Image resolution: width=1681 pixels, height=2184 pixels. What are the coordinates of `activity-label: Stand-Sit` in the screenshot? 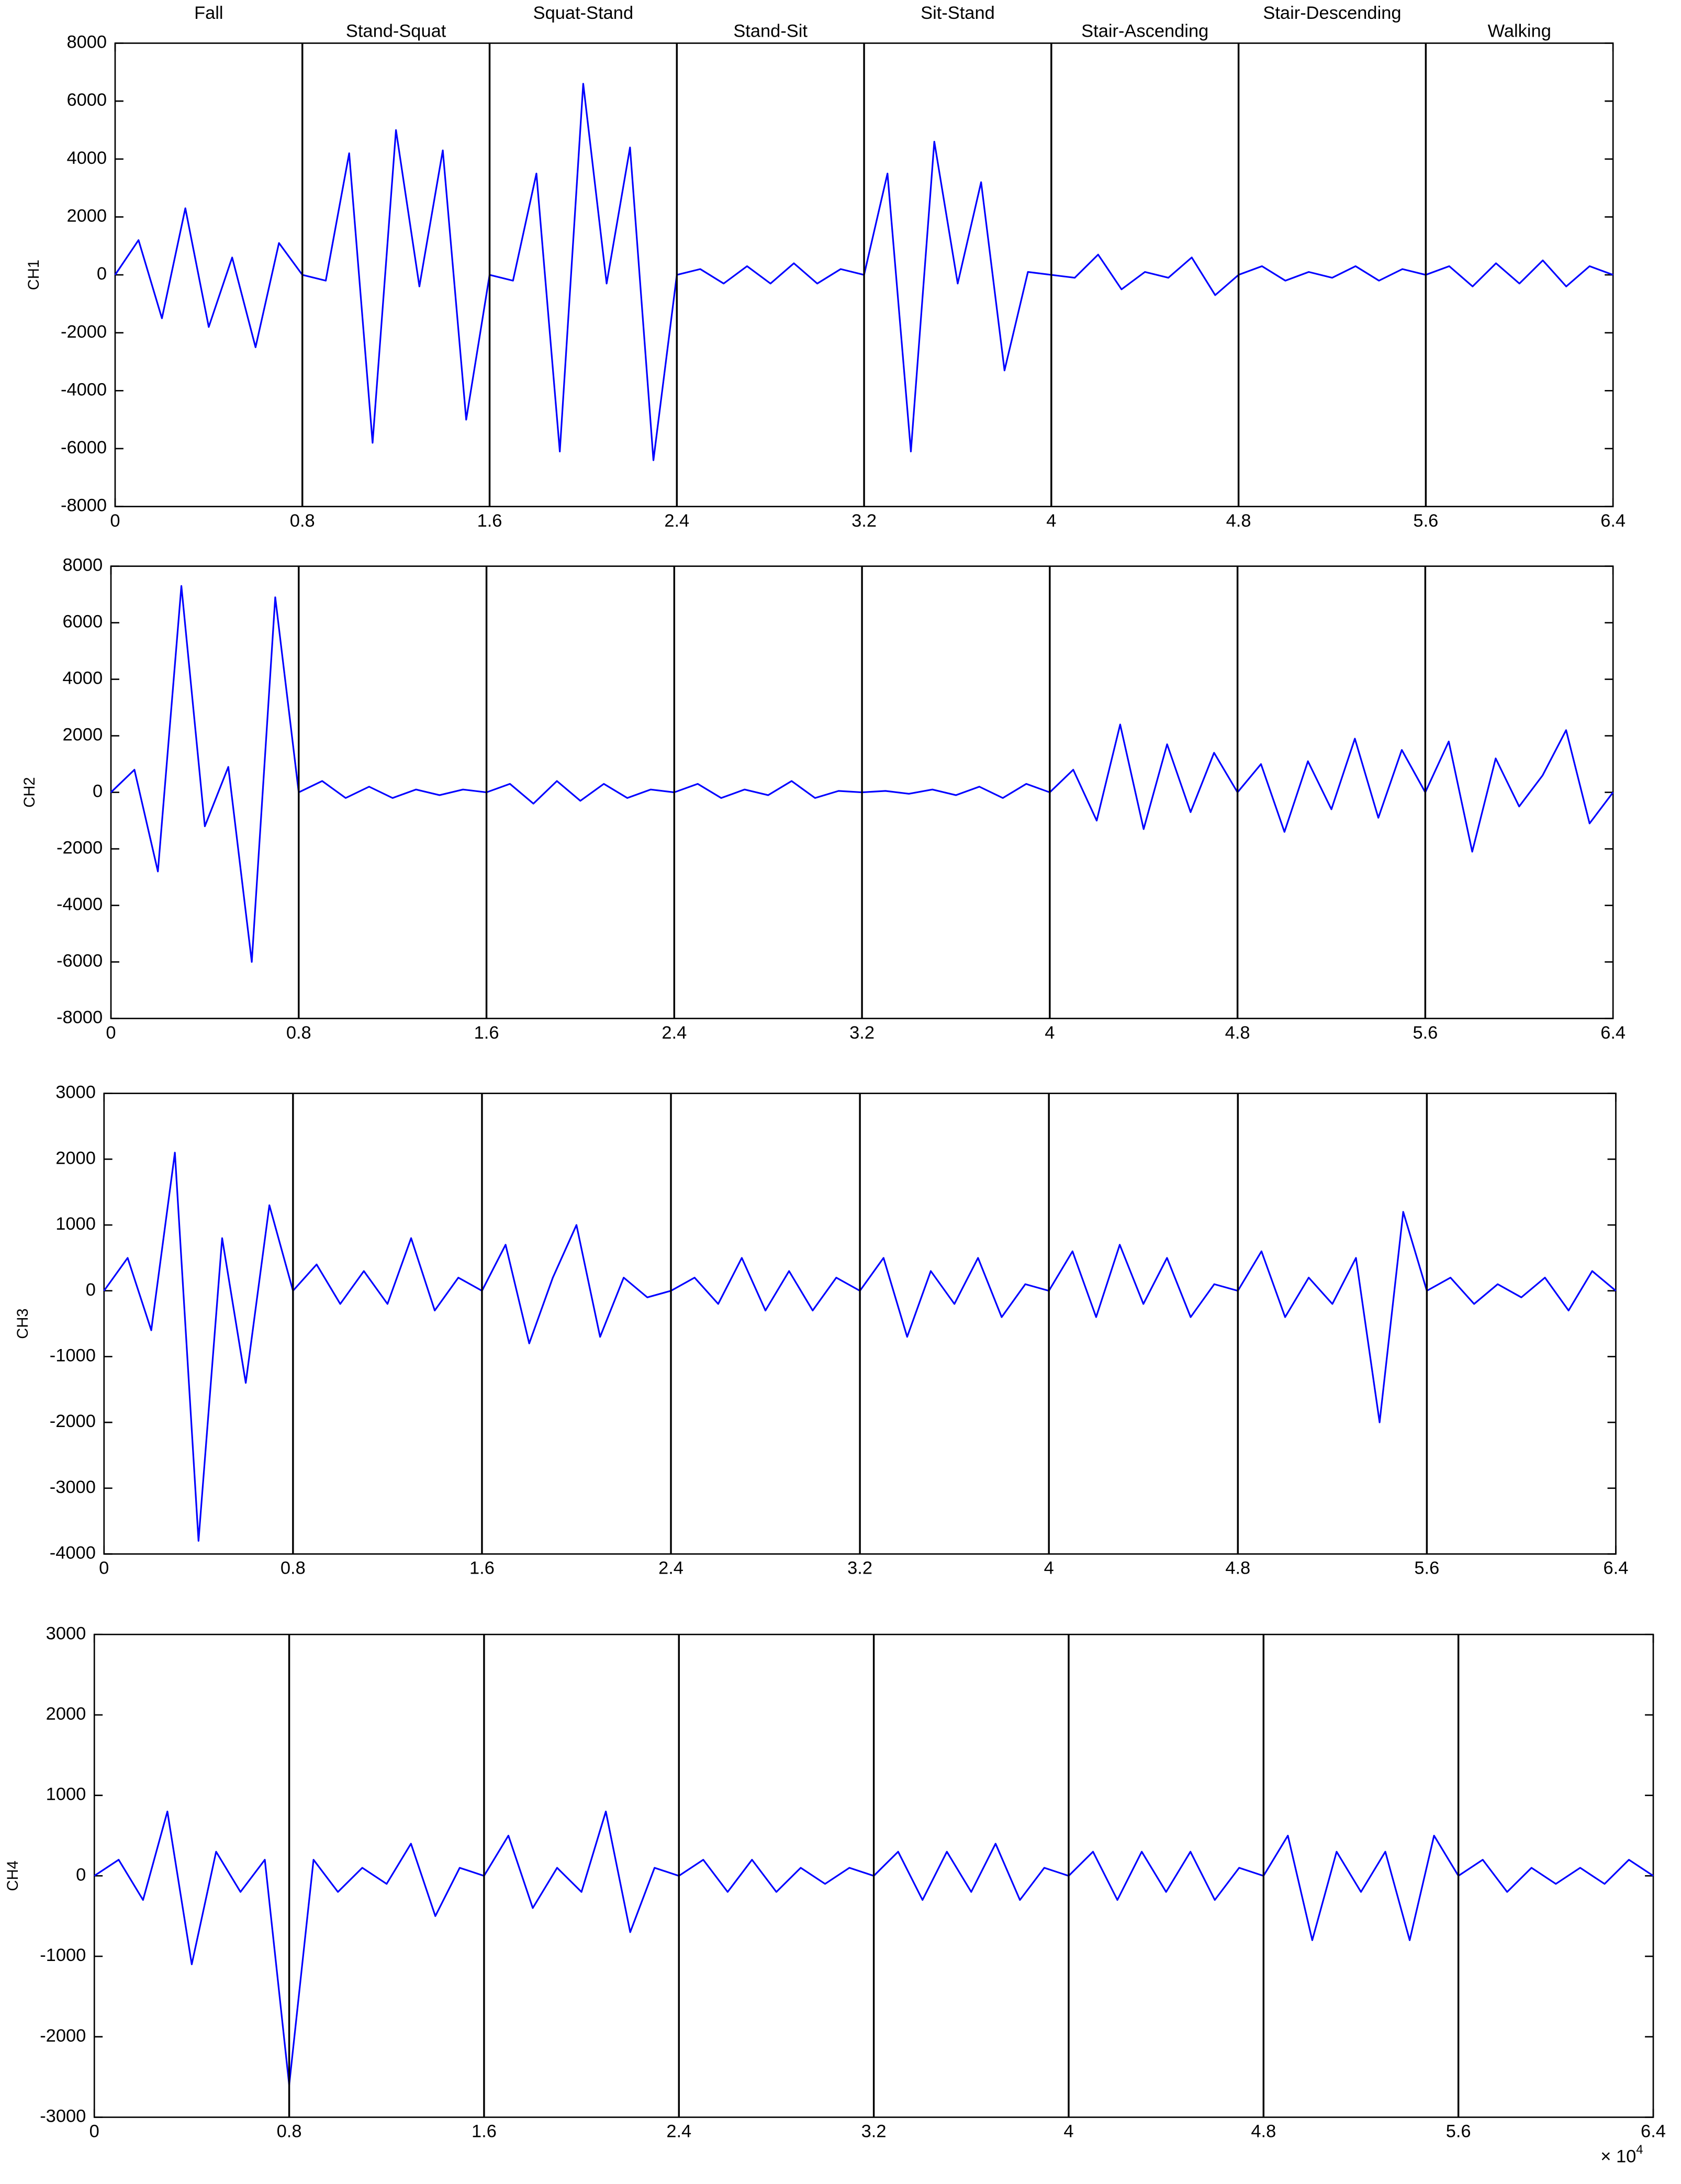 It's located at (770, 31).